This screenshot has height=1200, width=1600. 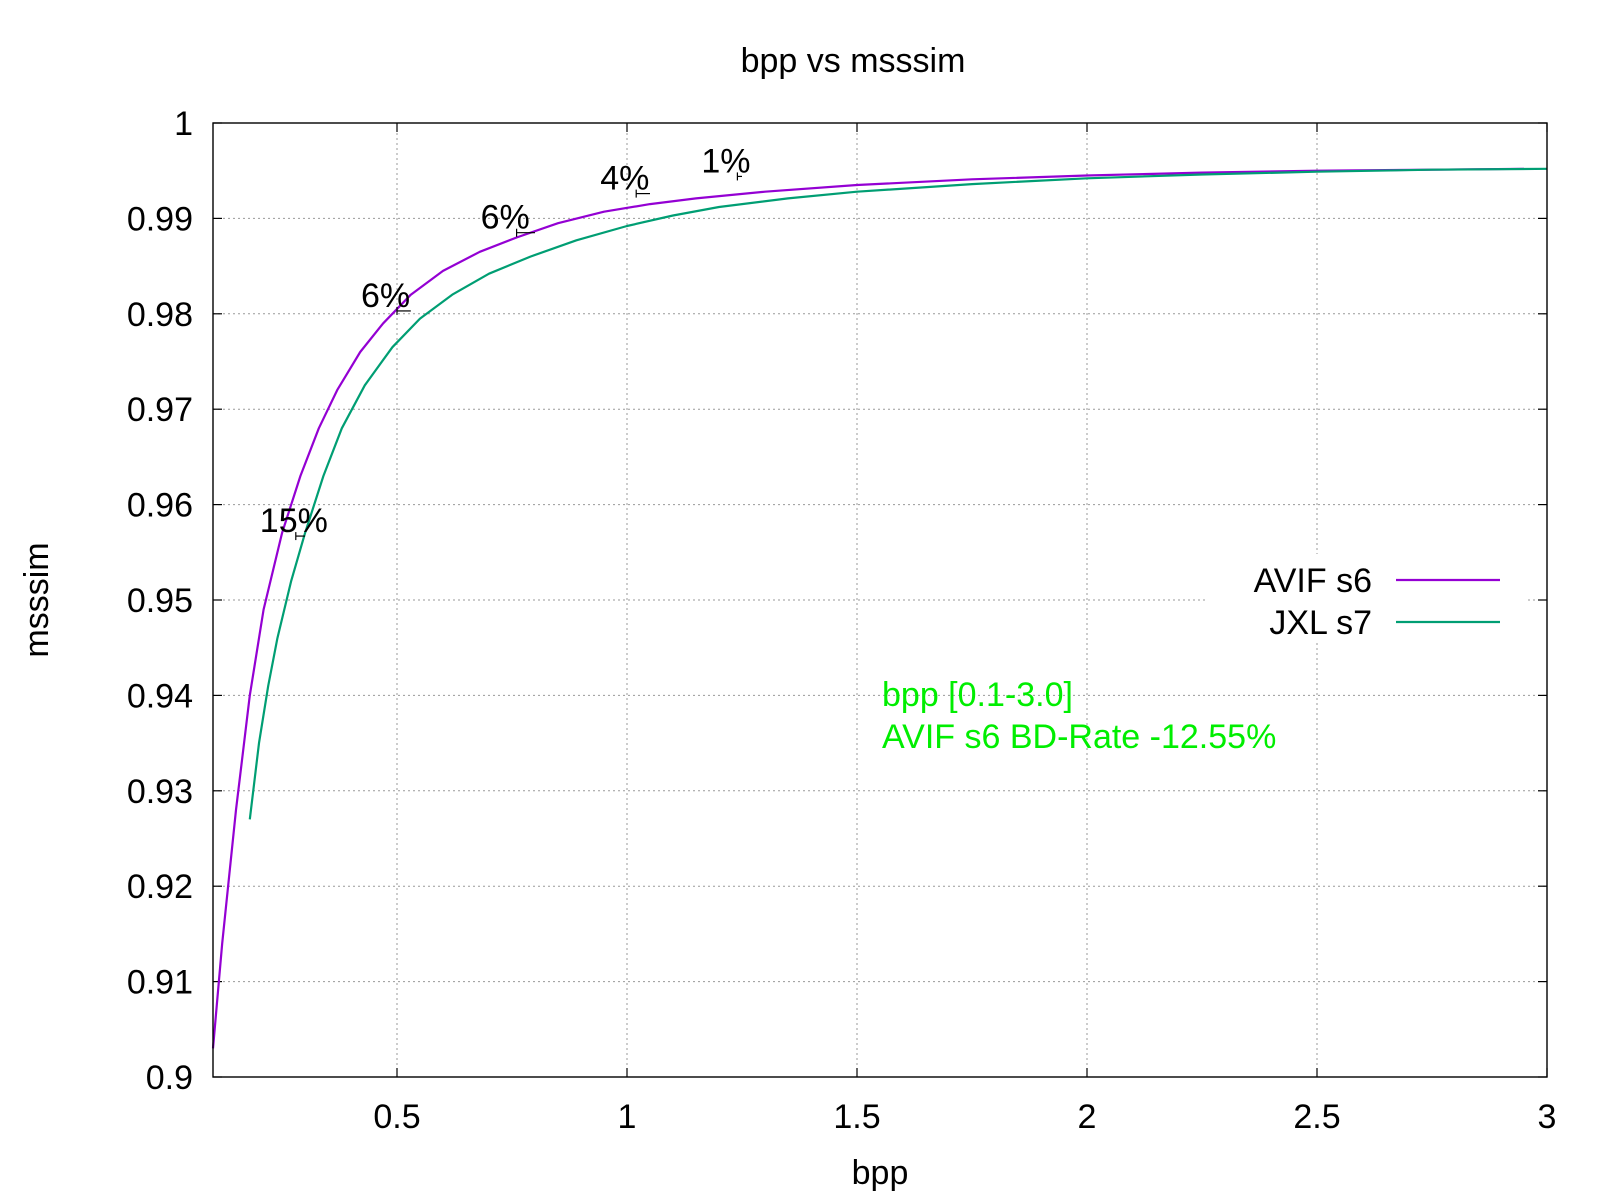 I want to click on y-tick-label: 0.91, so click(x=160, y=983).